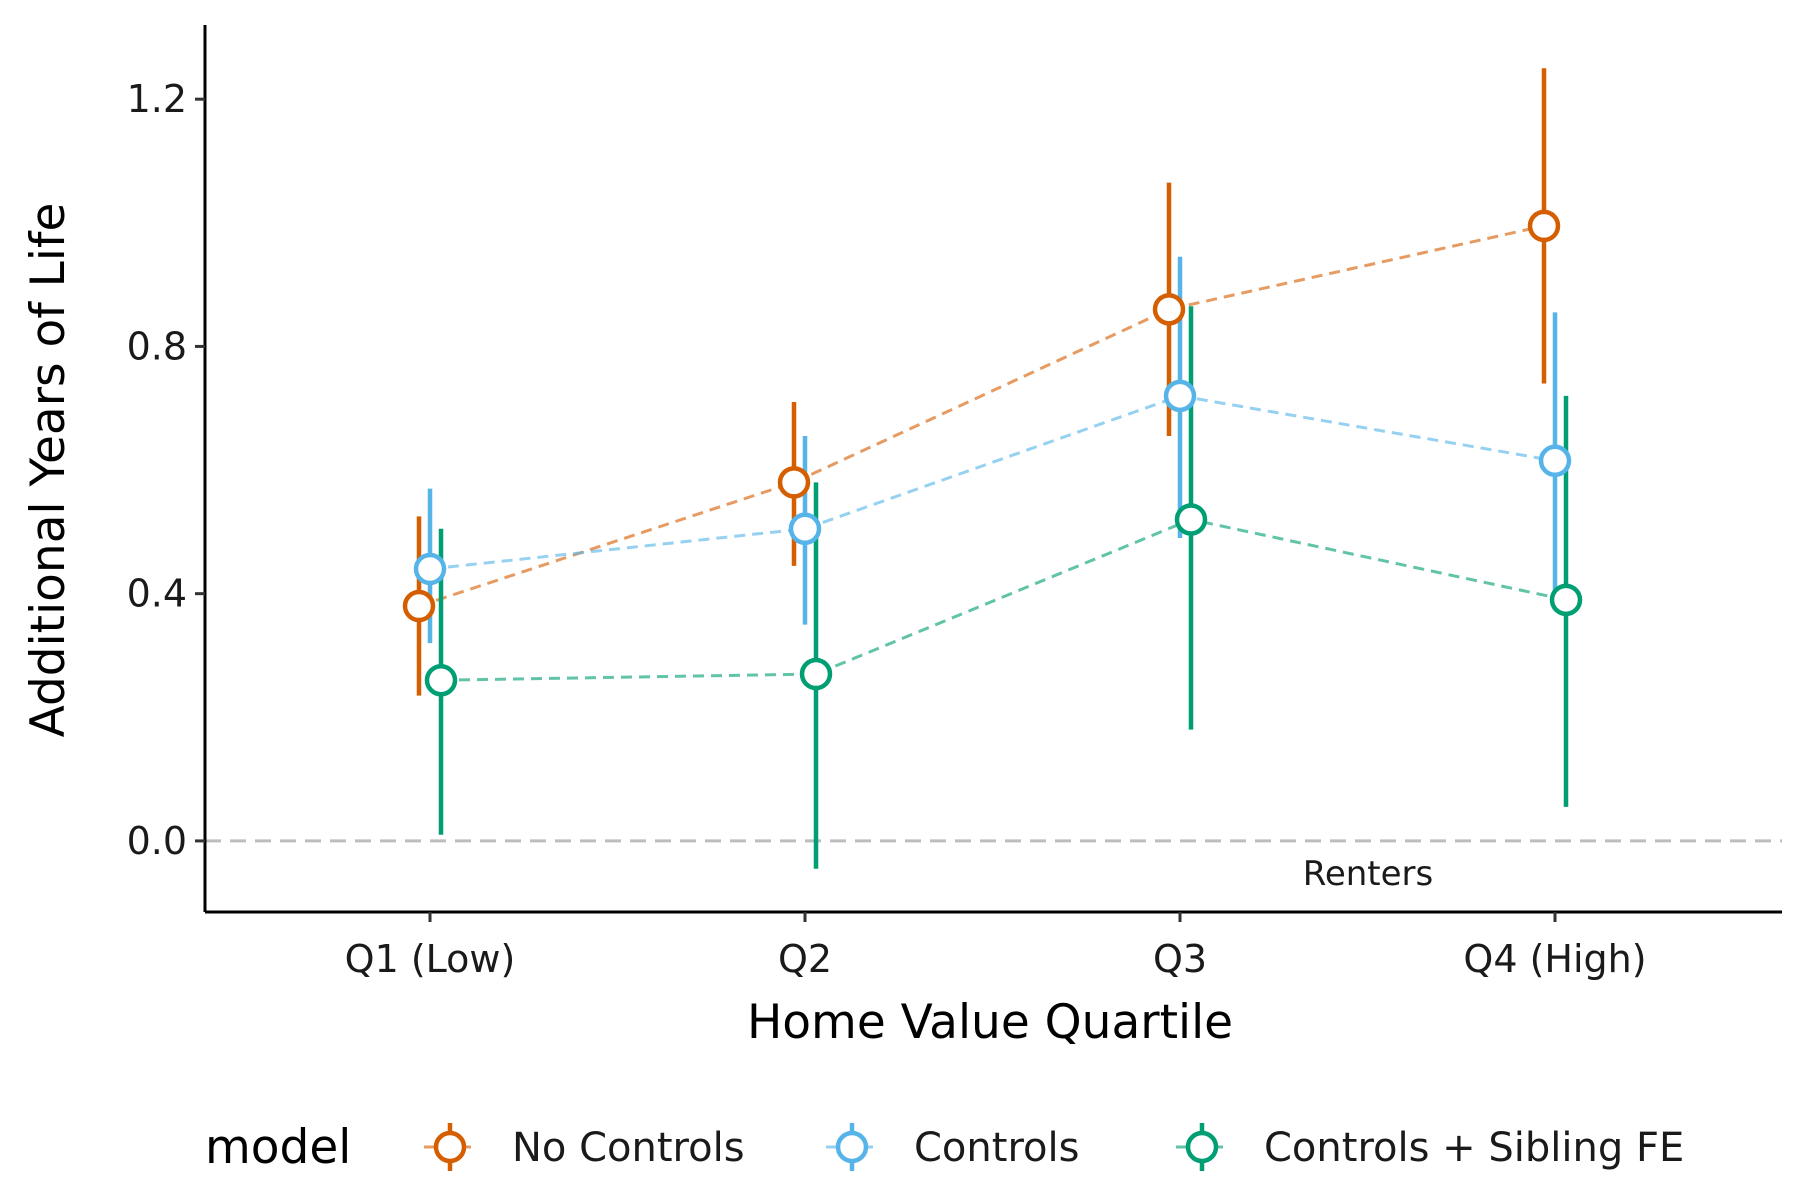 The width and height of the screenshot is (1800, 1200). What do you see at coordinates (48, 470) in the screenshot?
I see `y-axis-title: Additional Years of Life` at bounding box center [48, 470].